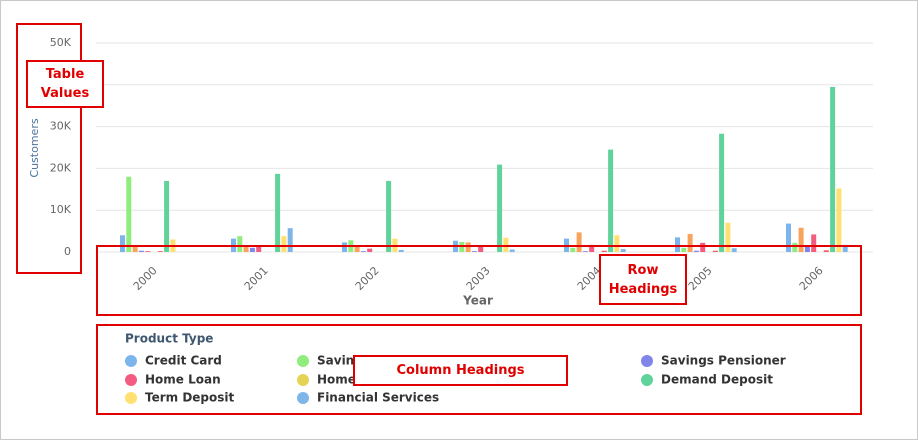 The width and height of the screenshot is (918, 440). Describe the element at coordinates (336, 380) in the screenshot. I see `legend-label: Home` at that location.